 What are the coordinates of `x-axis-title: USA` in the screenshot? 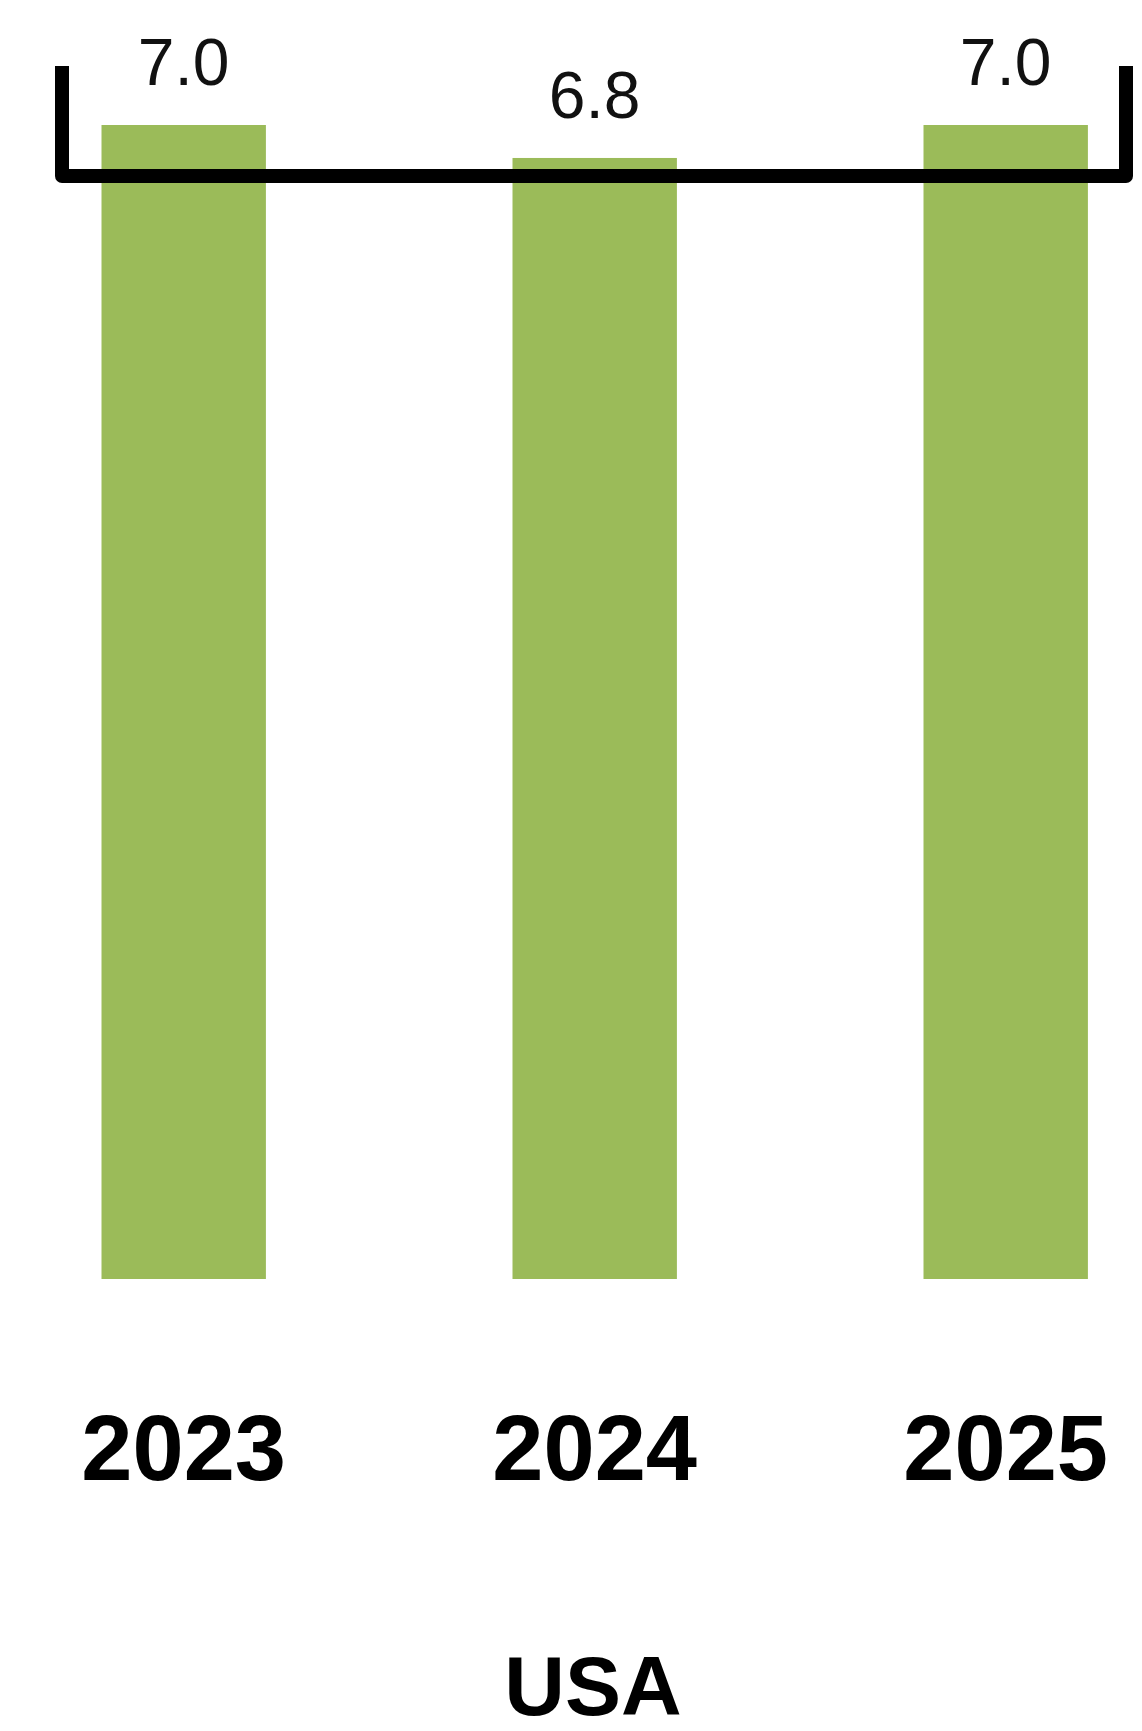 It's located at (593, 1685).